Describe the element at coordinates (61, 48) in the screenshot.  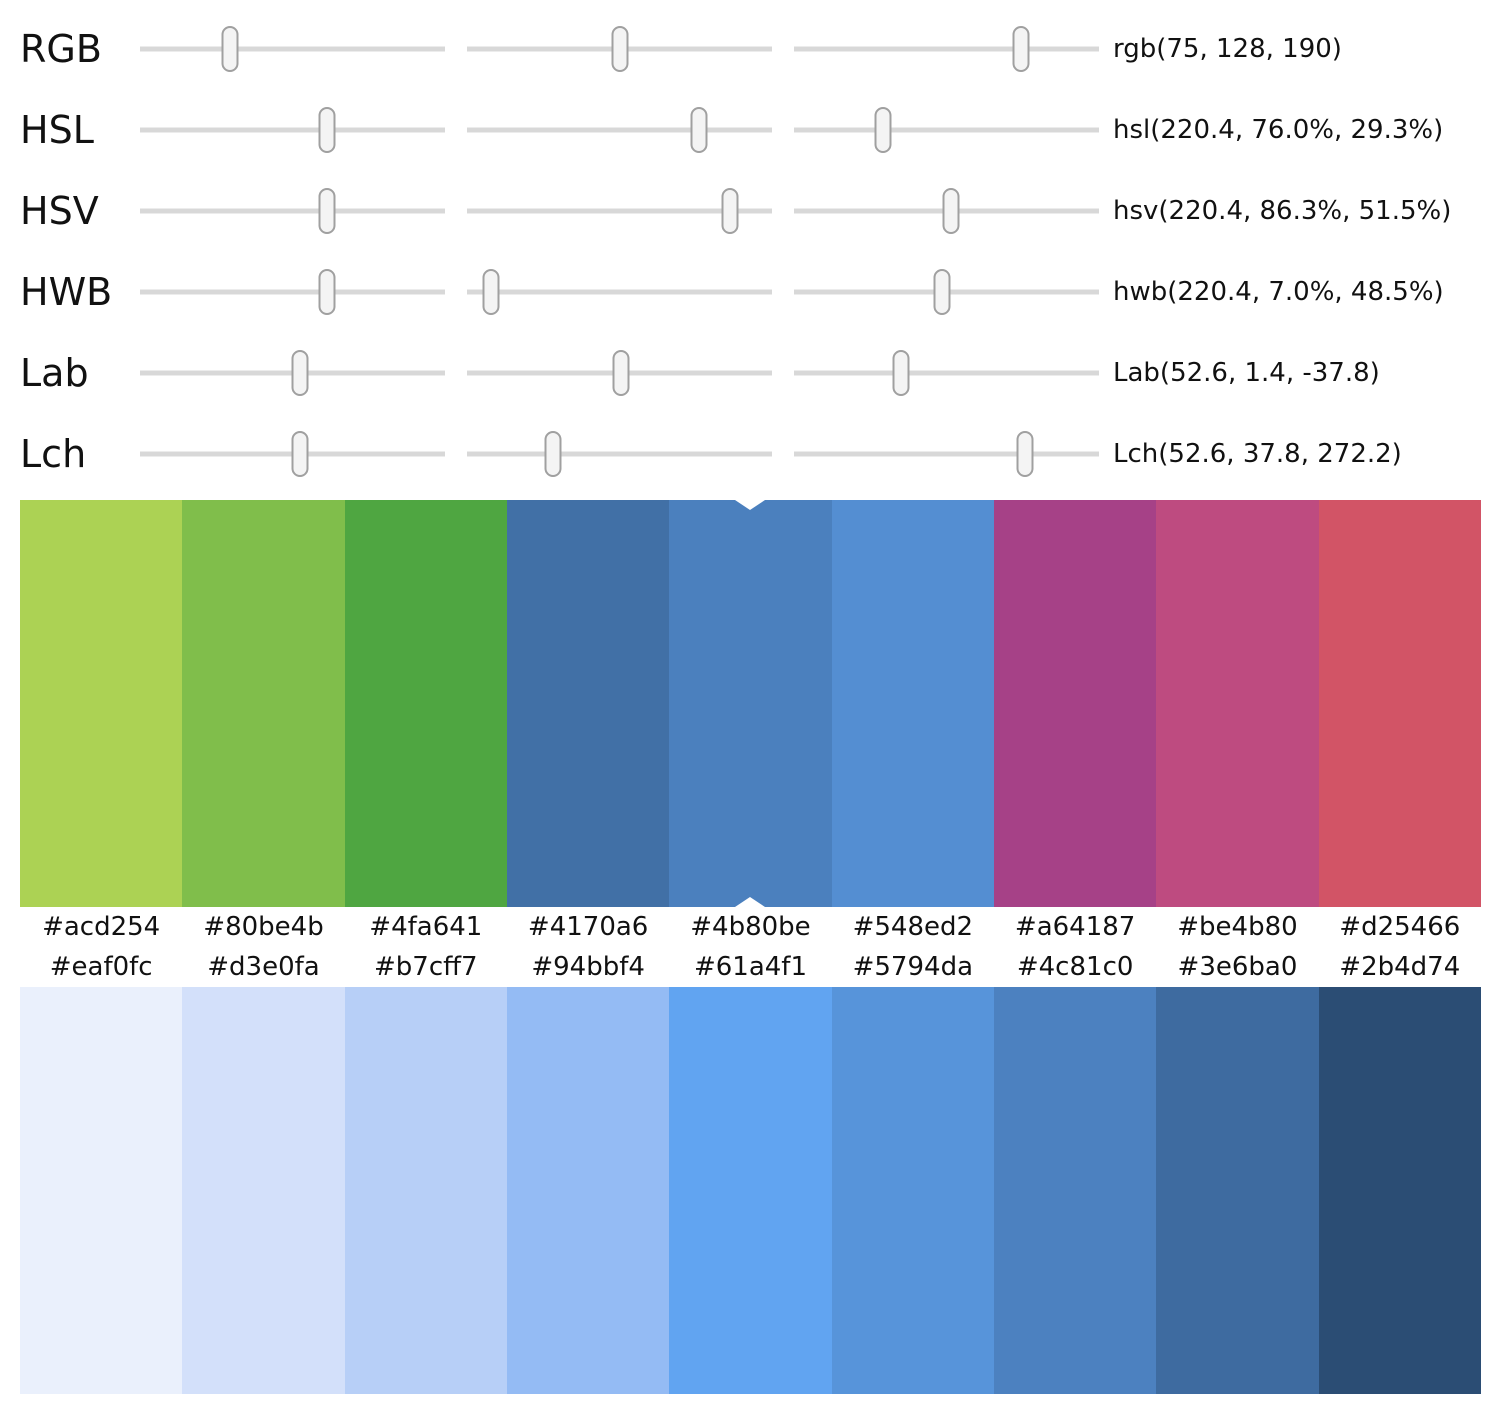
I see `colorspace-label: RGB` at that location.